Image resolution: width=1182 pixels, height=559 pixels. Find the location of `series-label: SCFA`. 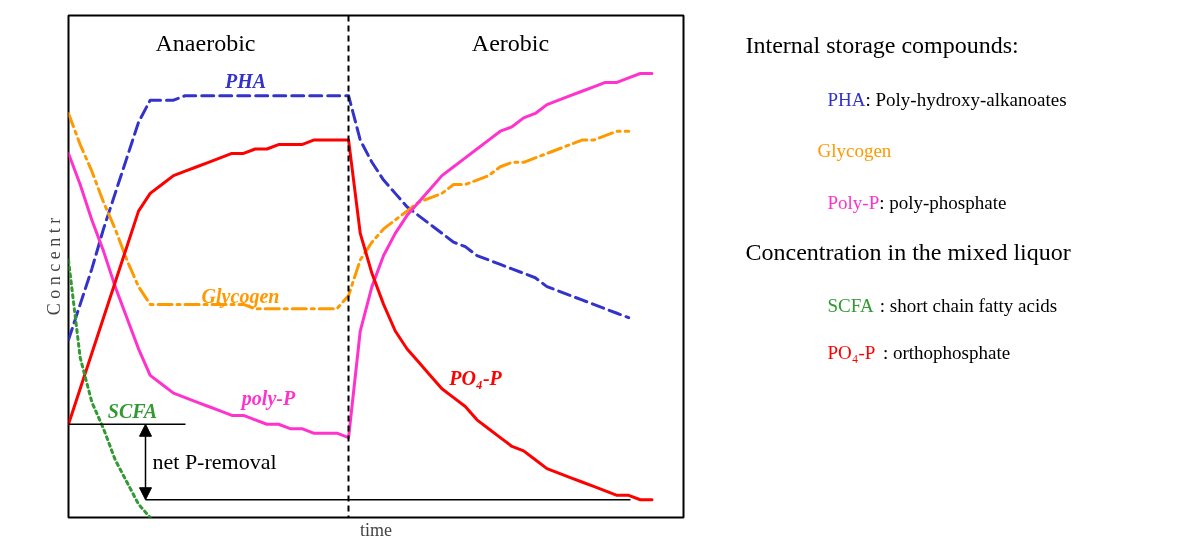

series-label: SCFA is located at coordinates (132, 410).